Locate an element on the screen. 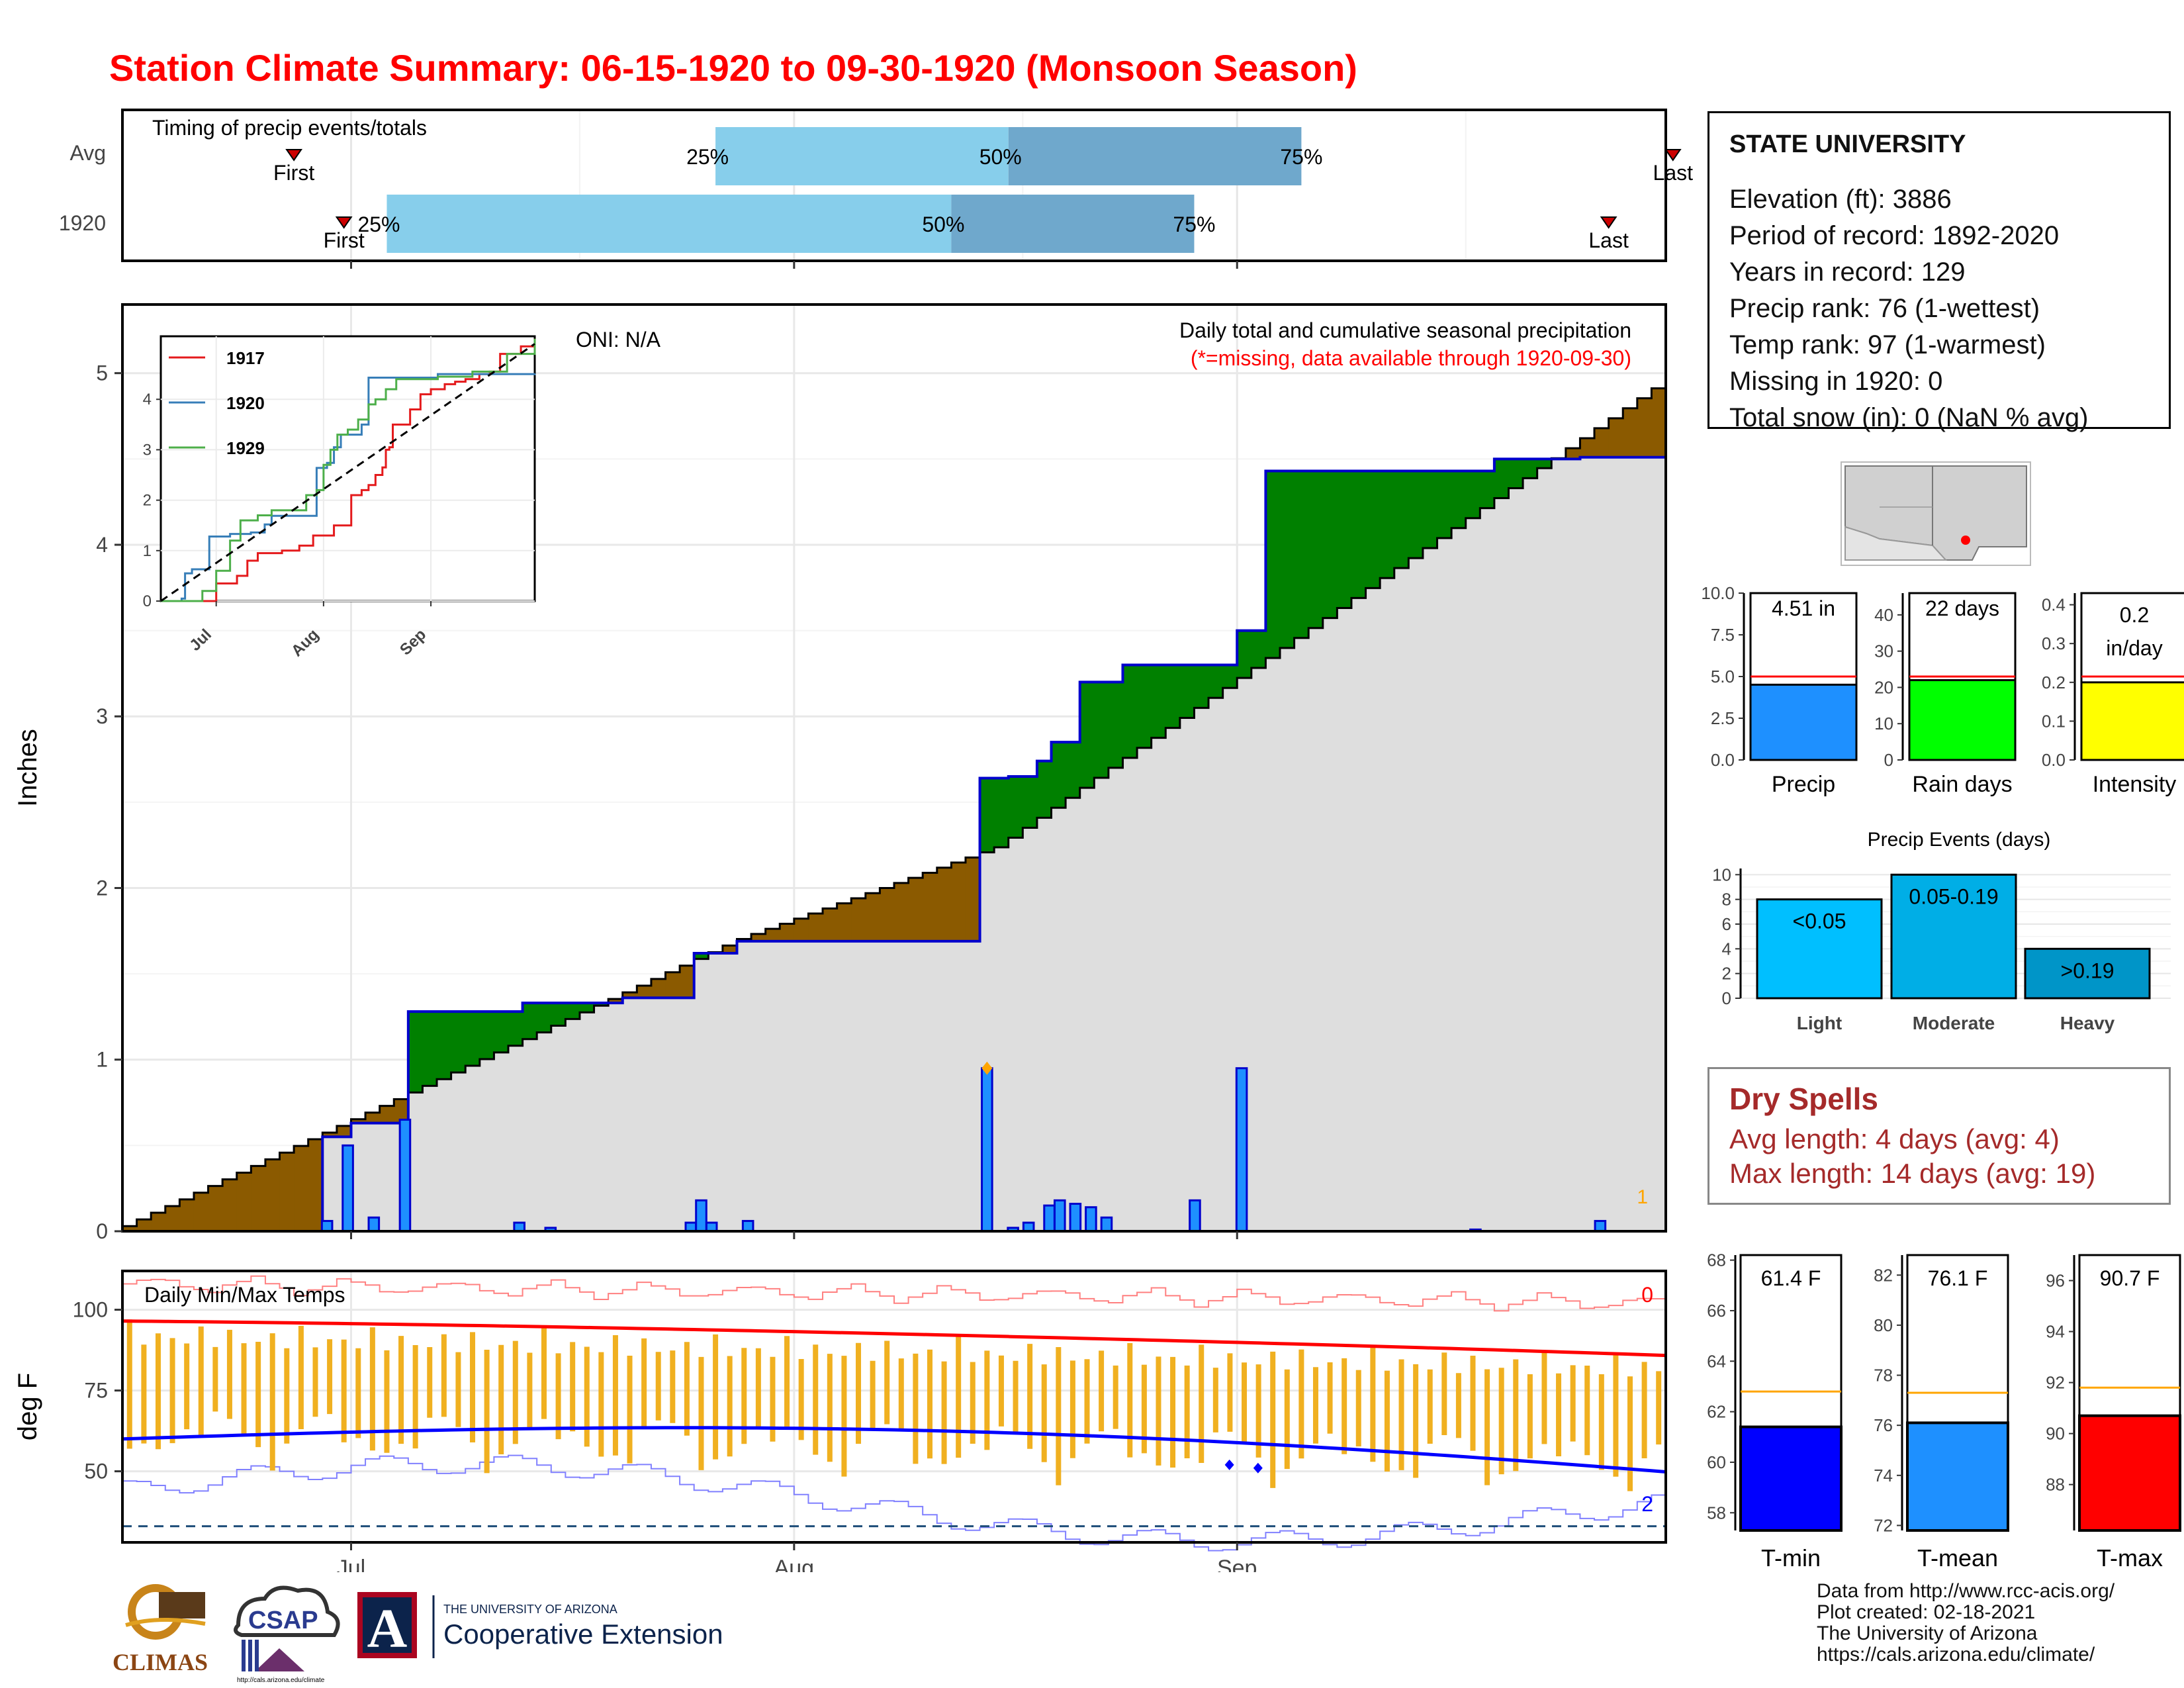  ua-letter: A is located at coordinates (387, 1629).